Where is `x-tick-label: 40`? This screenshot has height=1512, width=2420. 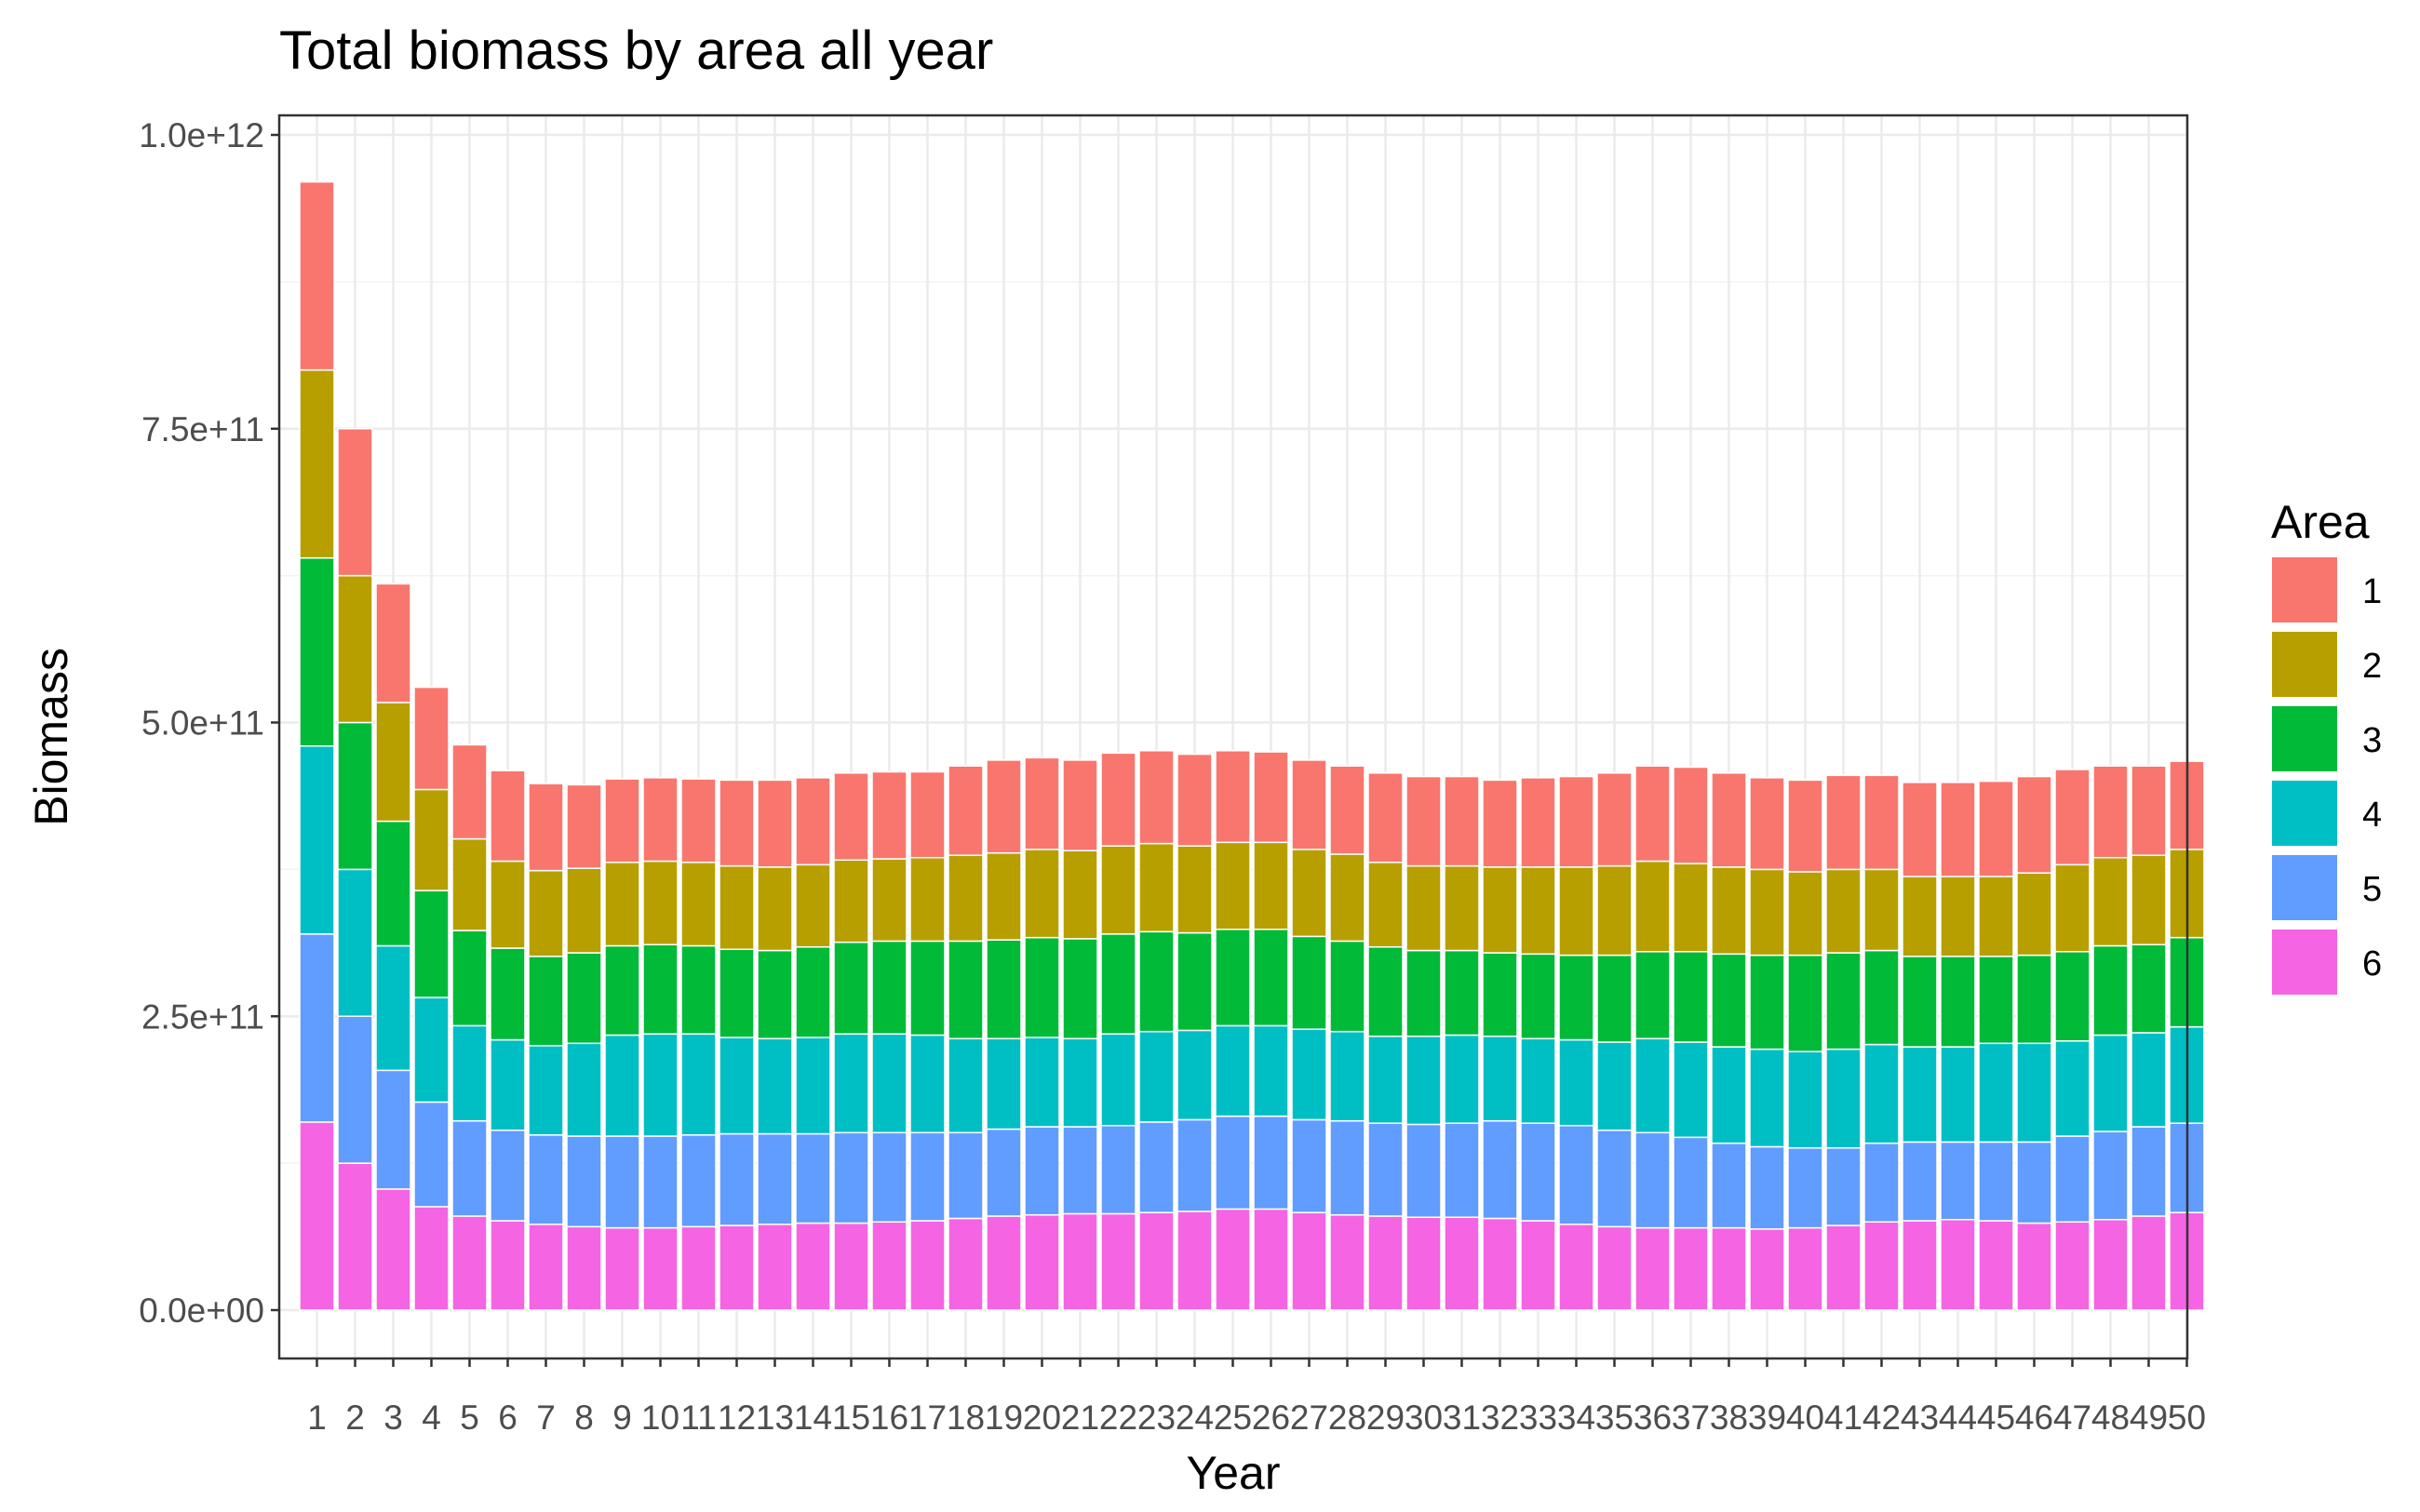 x-tick-label: 40 is located at coordinates (1805, 1417).